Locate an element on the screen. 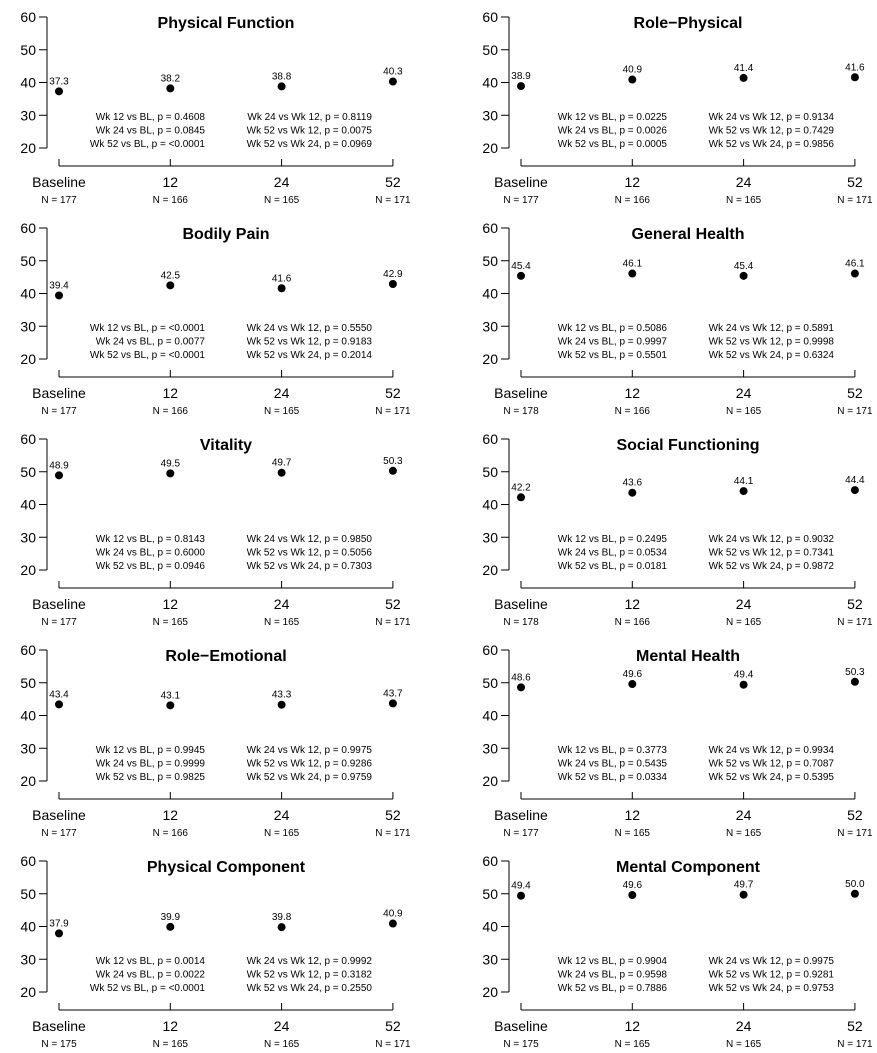 The height and width of the screenshot is (1053, 877). panel-title: Role−Physical is located at coordinates (688, 23).